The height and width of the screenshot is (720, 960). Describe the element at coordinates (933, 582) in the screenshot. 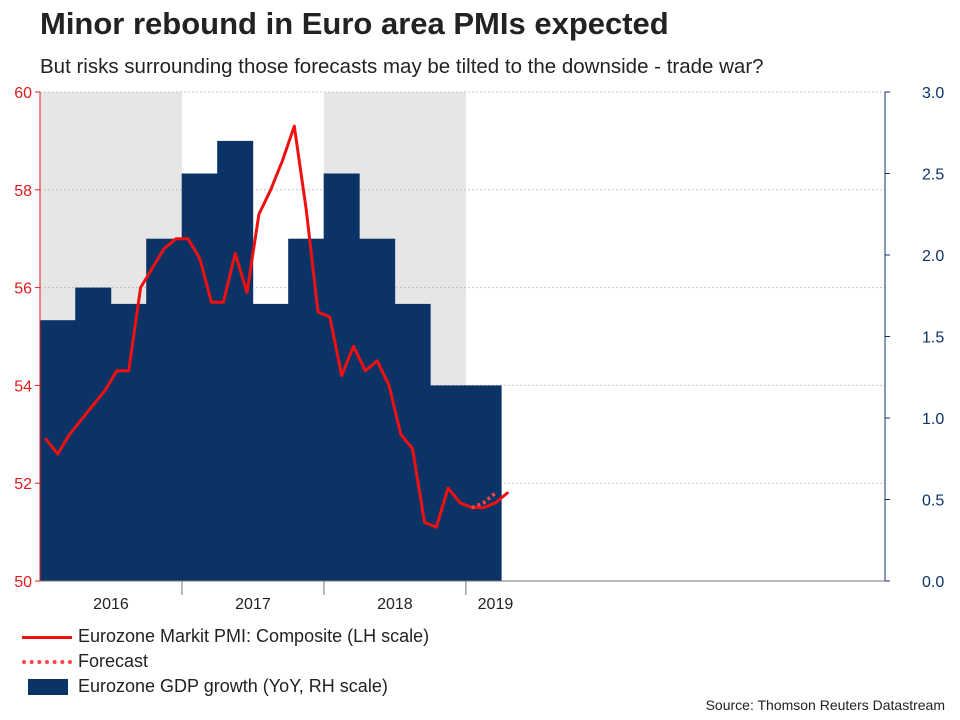

I see `right-tick-label: 0.0` at that location.